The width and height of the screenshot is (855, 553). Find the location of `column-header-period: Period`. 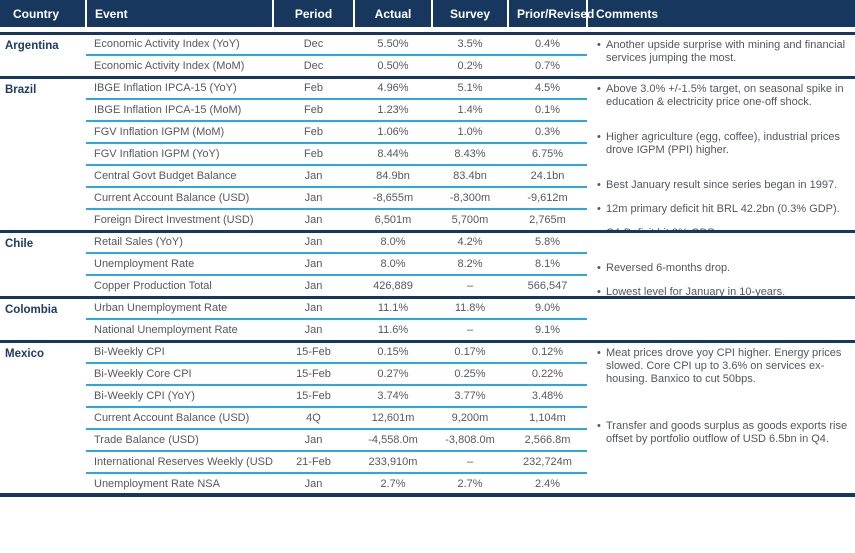

column-header-period: Period is located at coordinates (313, 13).